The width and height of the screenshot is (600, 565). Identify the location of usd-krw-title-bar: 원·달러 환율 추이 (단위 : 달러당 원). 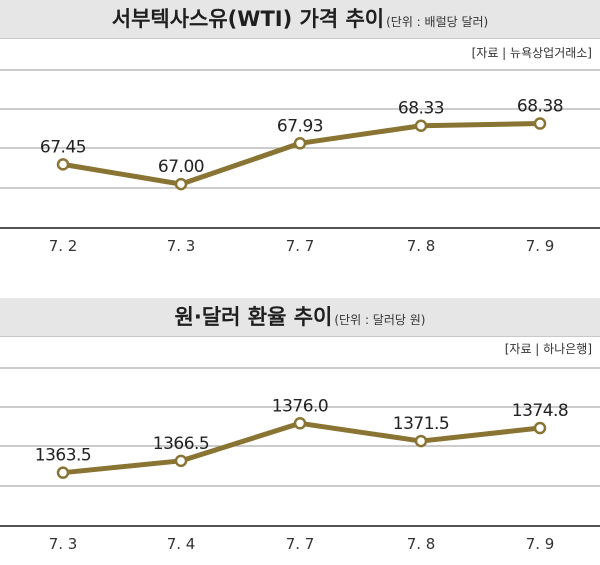
(300, 317).